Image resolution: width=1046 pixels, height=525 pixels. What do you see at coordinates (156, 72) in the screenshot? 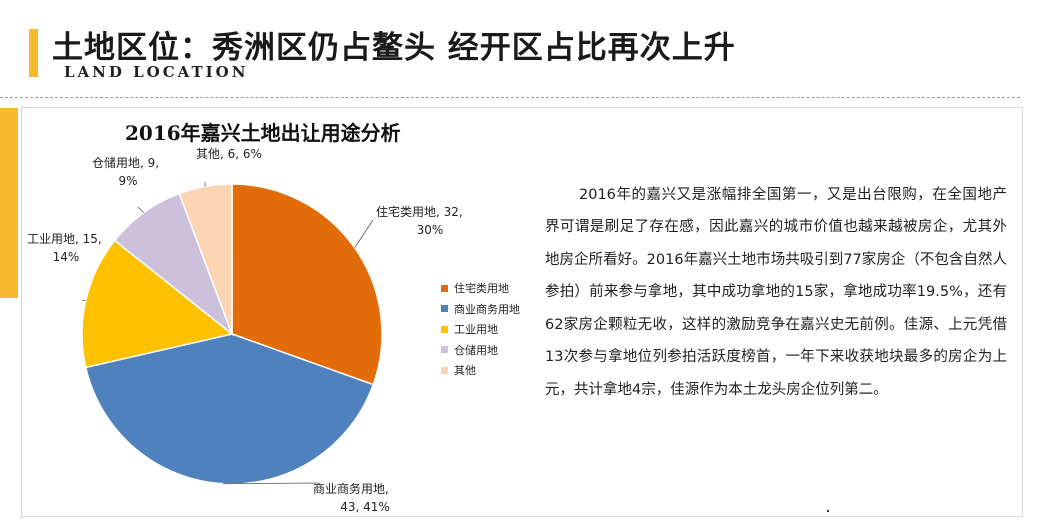
I see `page-subtitle: LAND LOCATION` at bounding box center [156, 72].